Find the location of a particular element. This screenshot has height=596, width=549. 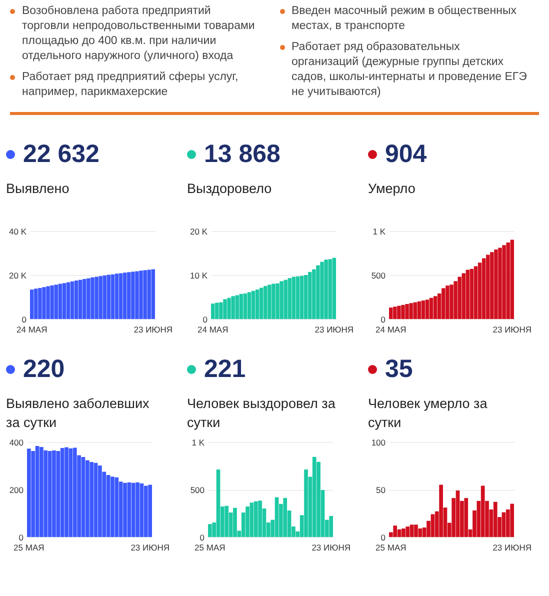

y-tick-label: 40 K is located at coordinates (18, 231).